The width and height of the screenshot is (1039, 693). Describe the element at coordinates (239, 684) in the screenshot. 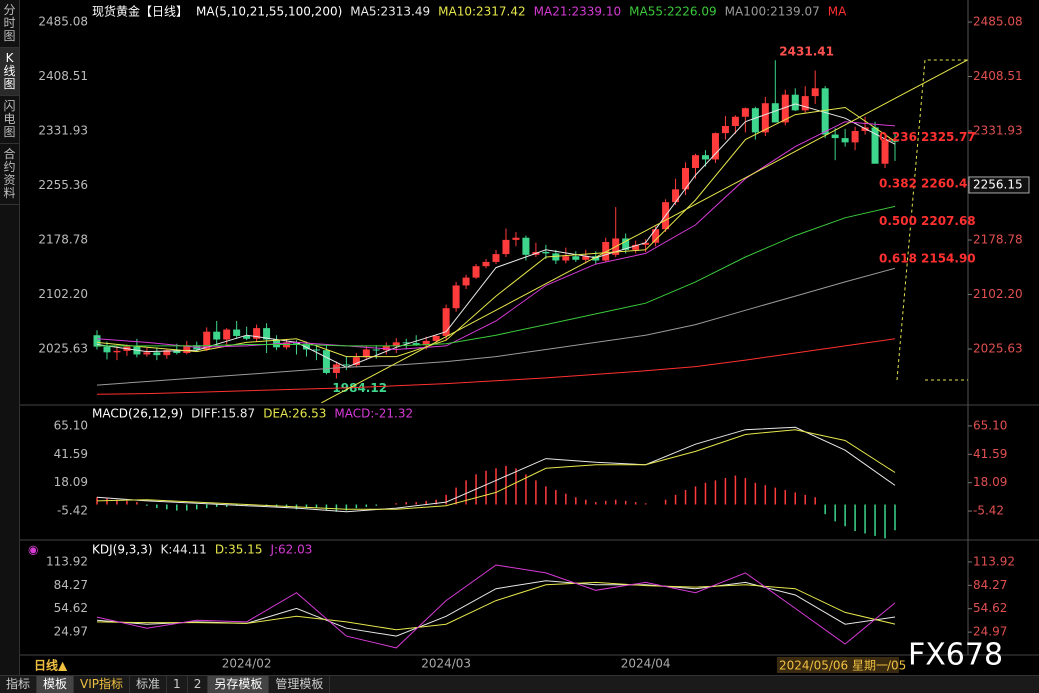

I see `tool-button: 另存模板` at that location.